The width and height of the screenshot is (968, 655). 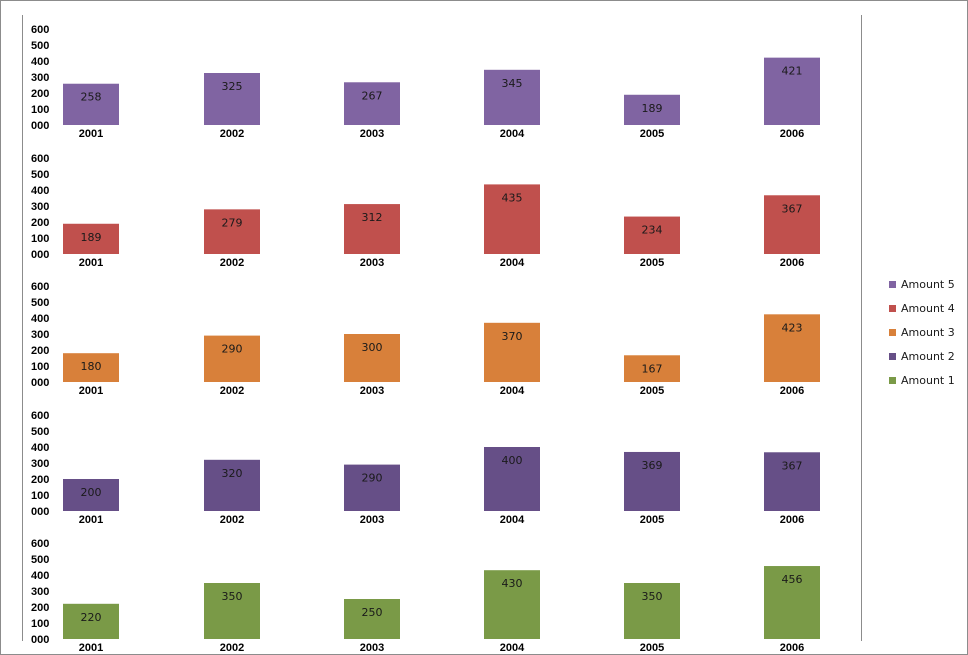 I want to click on data-label: 200, so click(x=91, y=492).